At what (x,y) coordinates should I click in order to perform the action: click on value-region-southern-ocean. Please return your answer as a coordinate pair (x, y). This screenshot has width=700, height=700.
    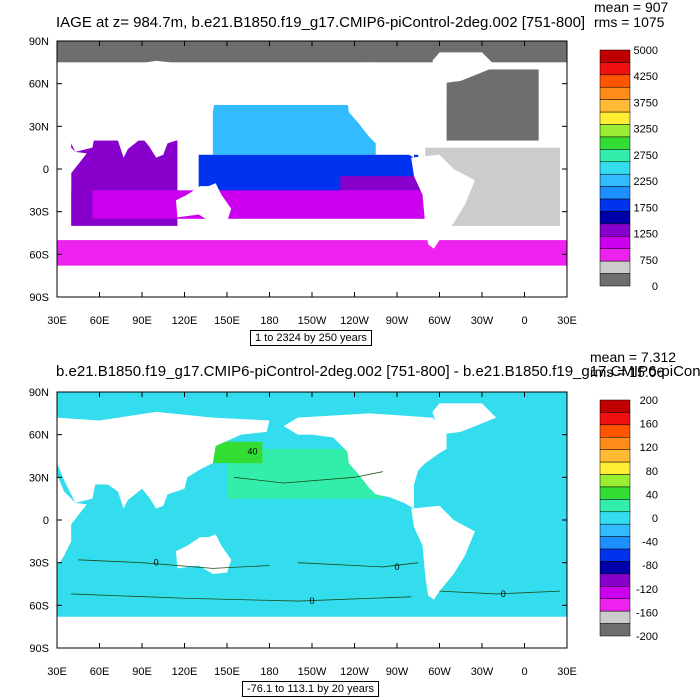
    Looking at the image, I should click on (315, 598).